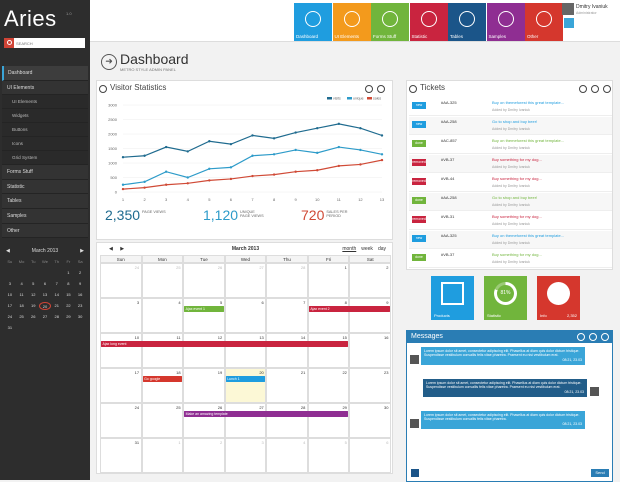 Image resolution: width=620 pixels, height=482 pixels. Describe the element at coordinates (45, 294) in the screenshot. I see `mini-calendar-day: 13` at that location.